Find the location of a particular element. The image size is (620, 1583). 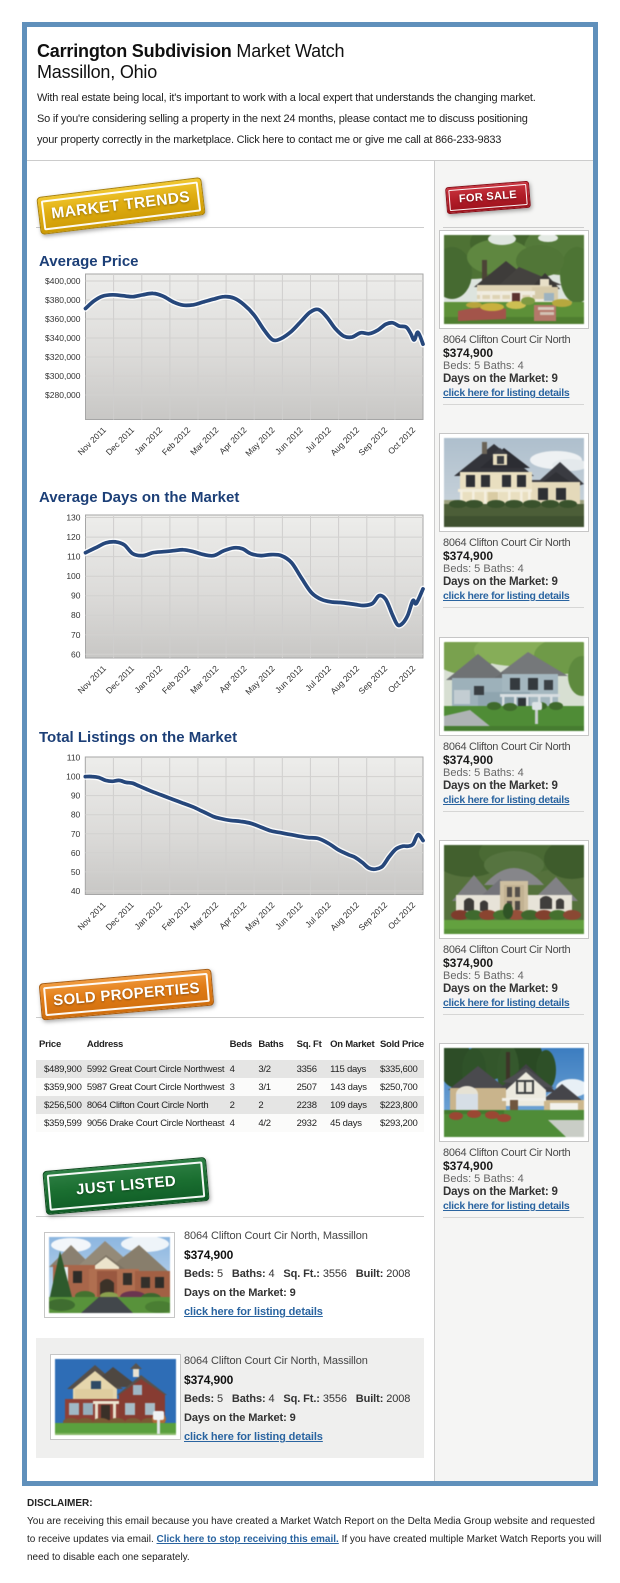

svg-text: $340,000 is located at coordinates (63, 338).